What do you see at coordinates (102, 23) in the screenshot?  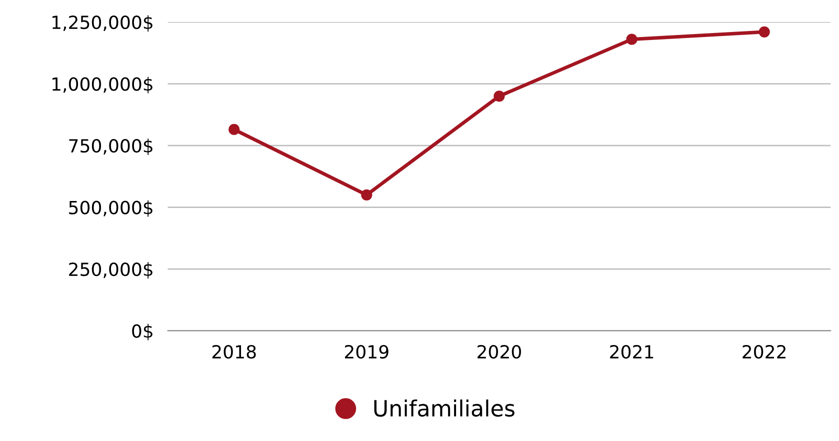 I see `y-tick-label: 1,250,000$` at bounding box center [102, 23].